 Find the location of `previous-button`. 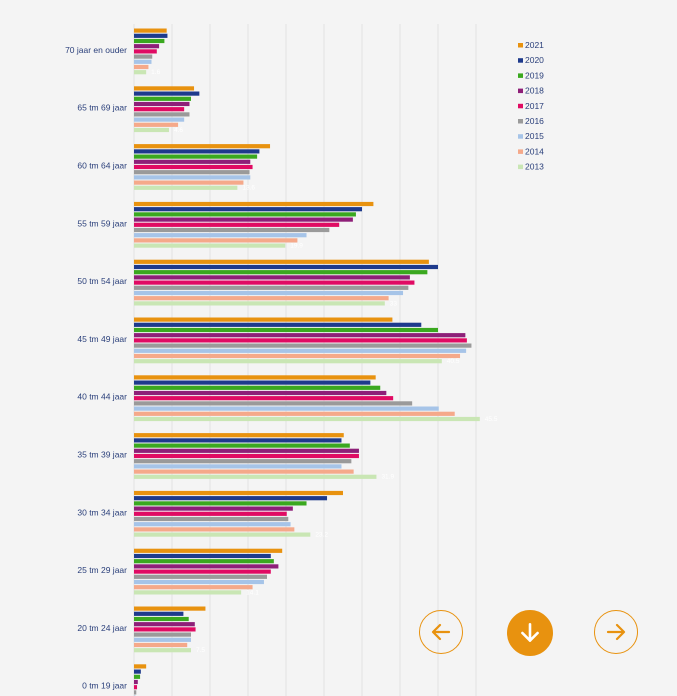

previous-button is located at coordinates (441, 632).